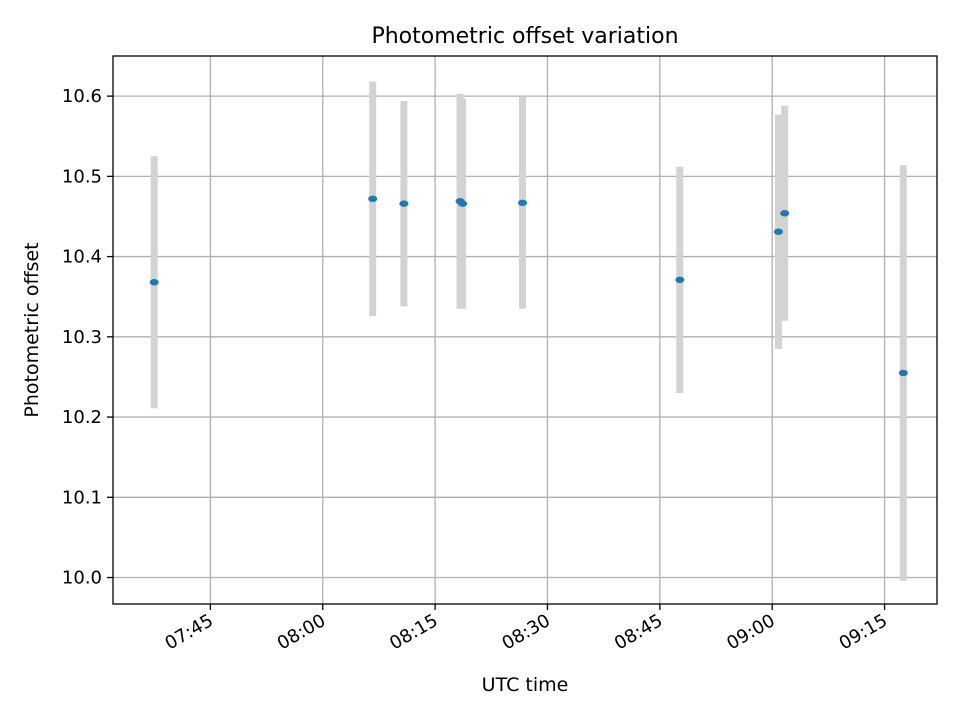  What do you see at coordinates (32, 329) in the screenshot?
I see `y-axis-label: Photometric offset` at bounding box center [32, 329].